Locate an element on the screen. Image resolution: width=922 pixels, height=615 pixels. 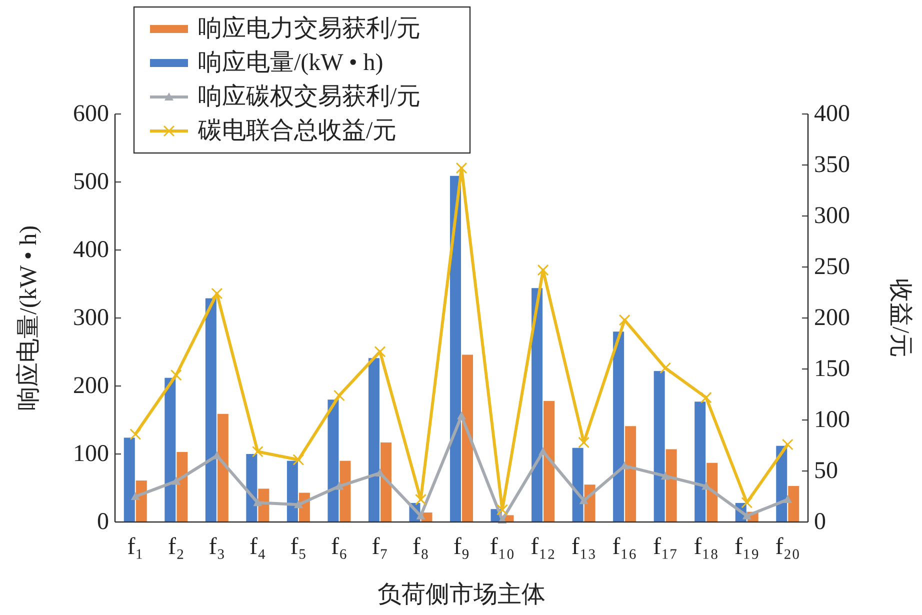
y2-tick-label: 250 is located at coordinates (832, 267).